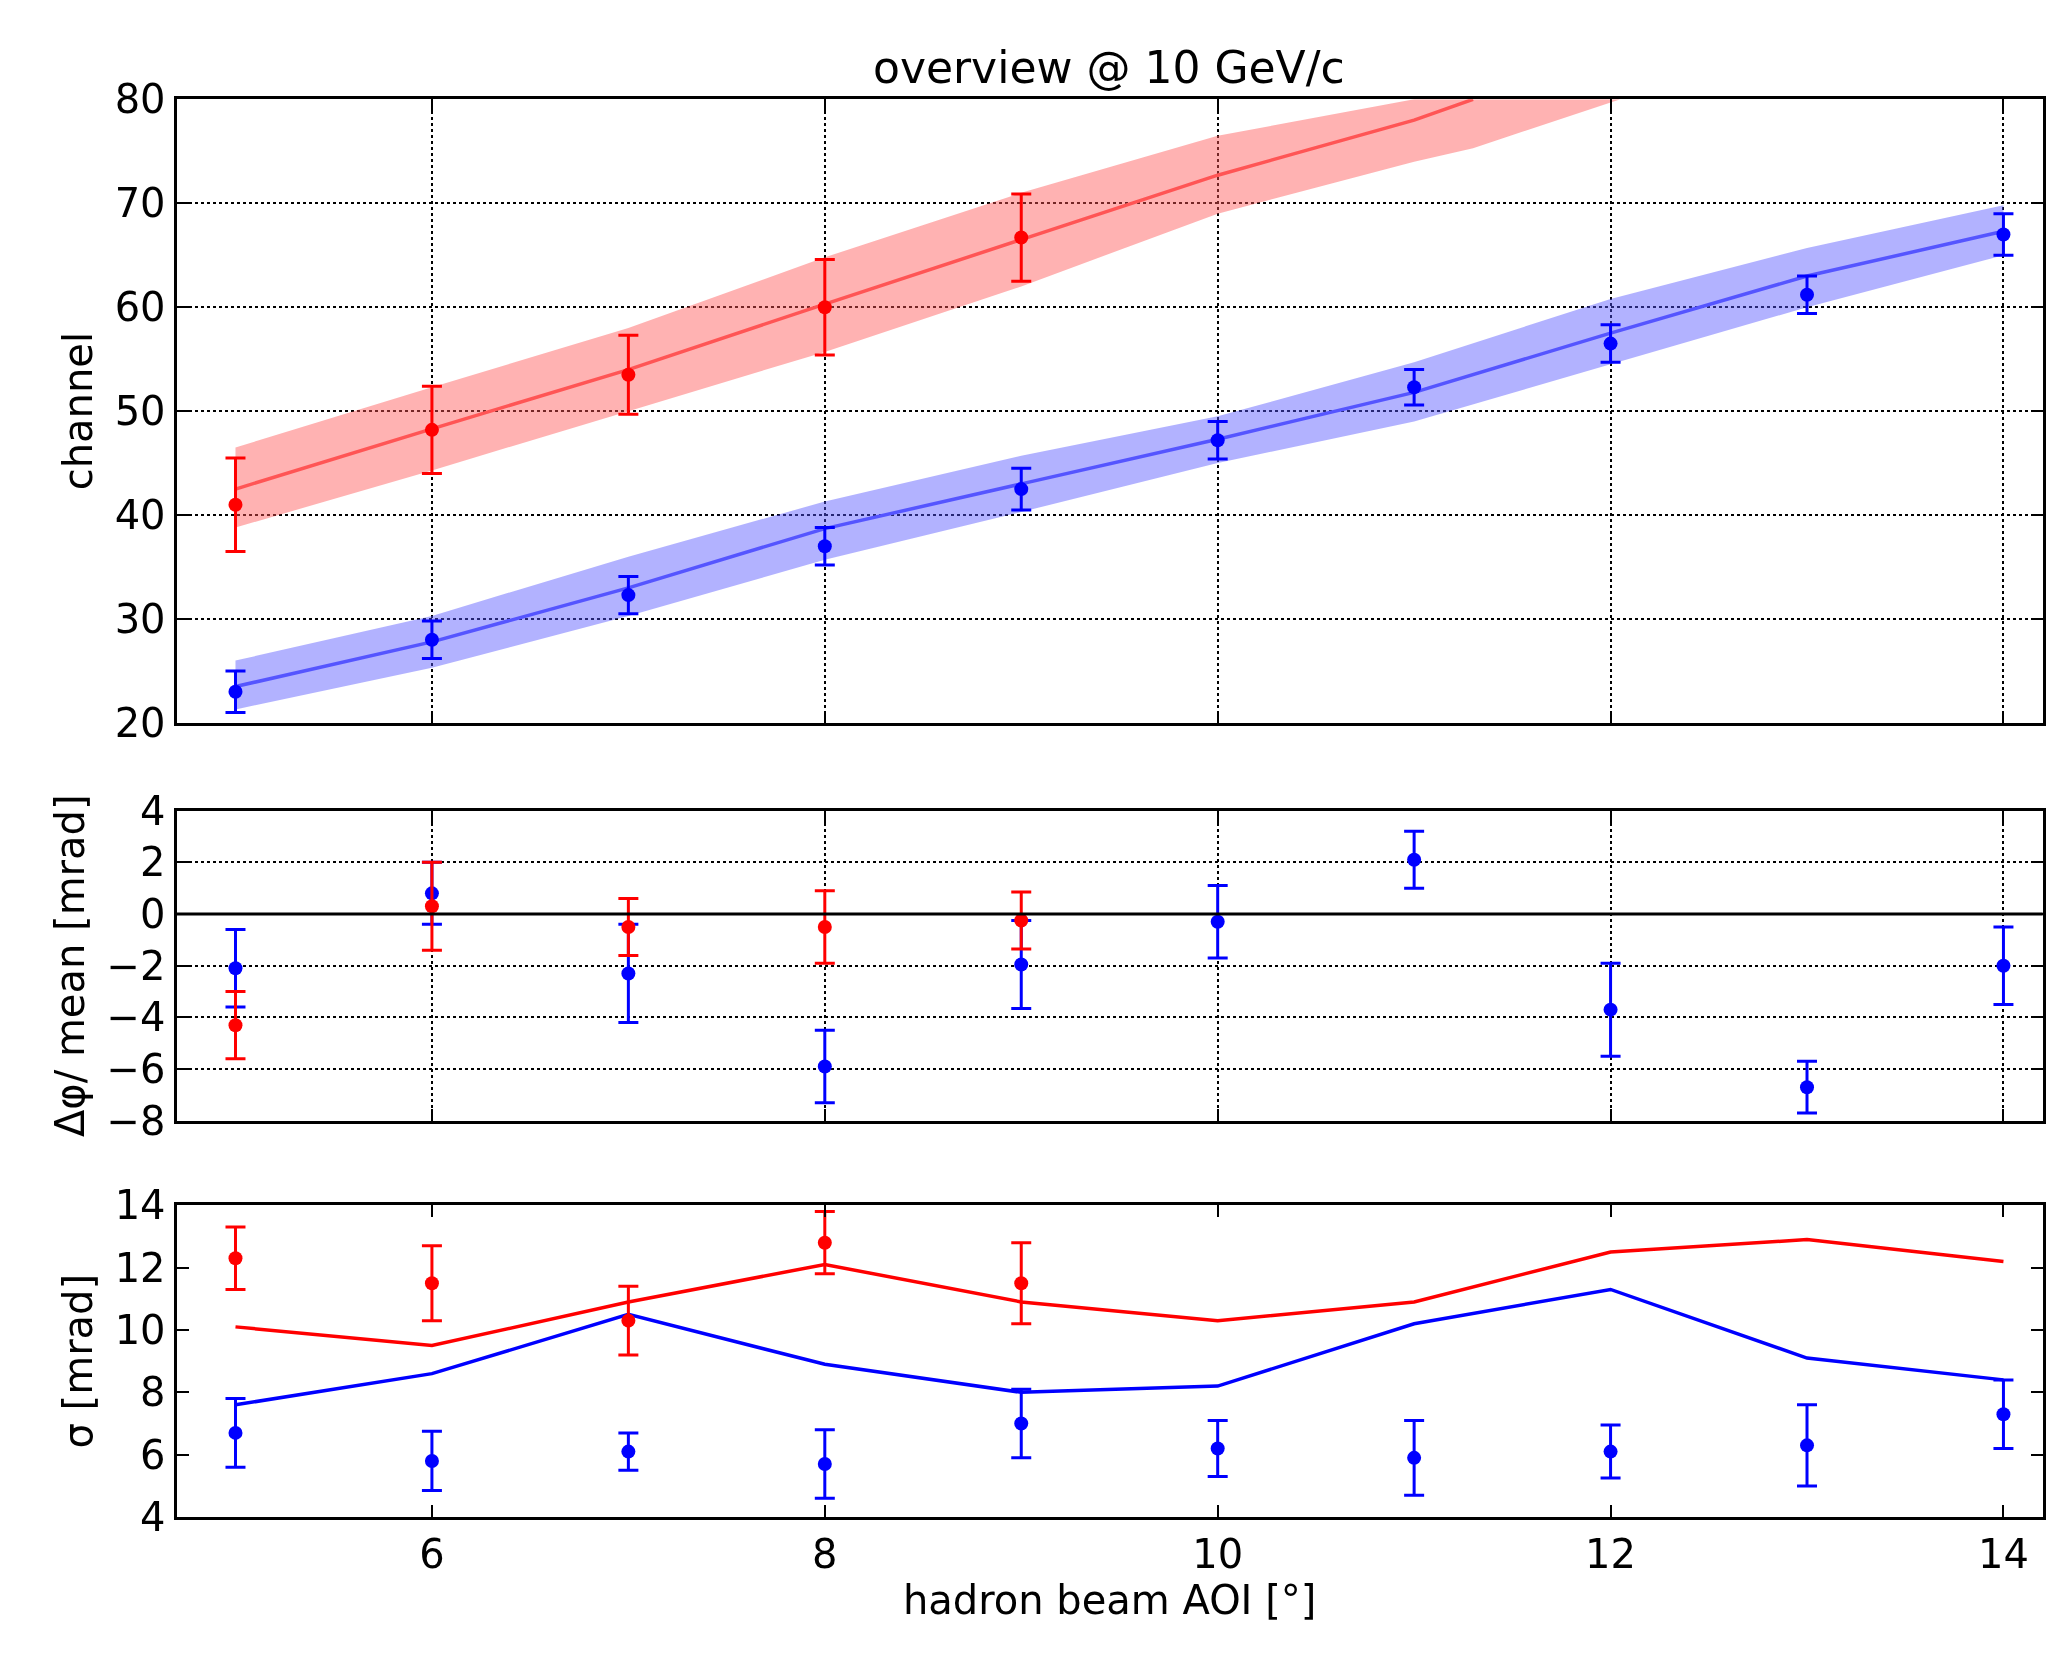 This screenshot has height=1670, width=2053. Describe the element at coordinates (1109, 67) in the screenshot. I see `chart-title: overview @ 10 GeV/c` at that location.